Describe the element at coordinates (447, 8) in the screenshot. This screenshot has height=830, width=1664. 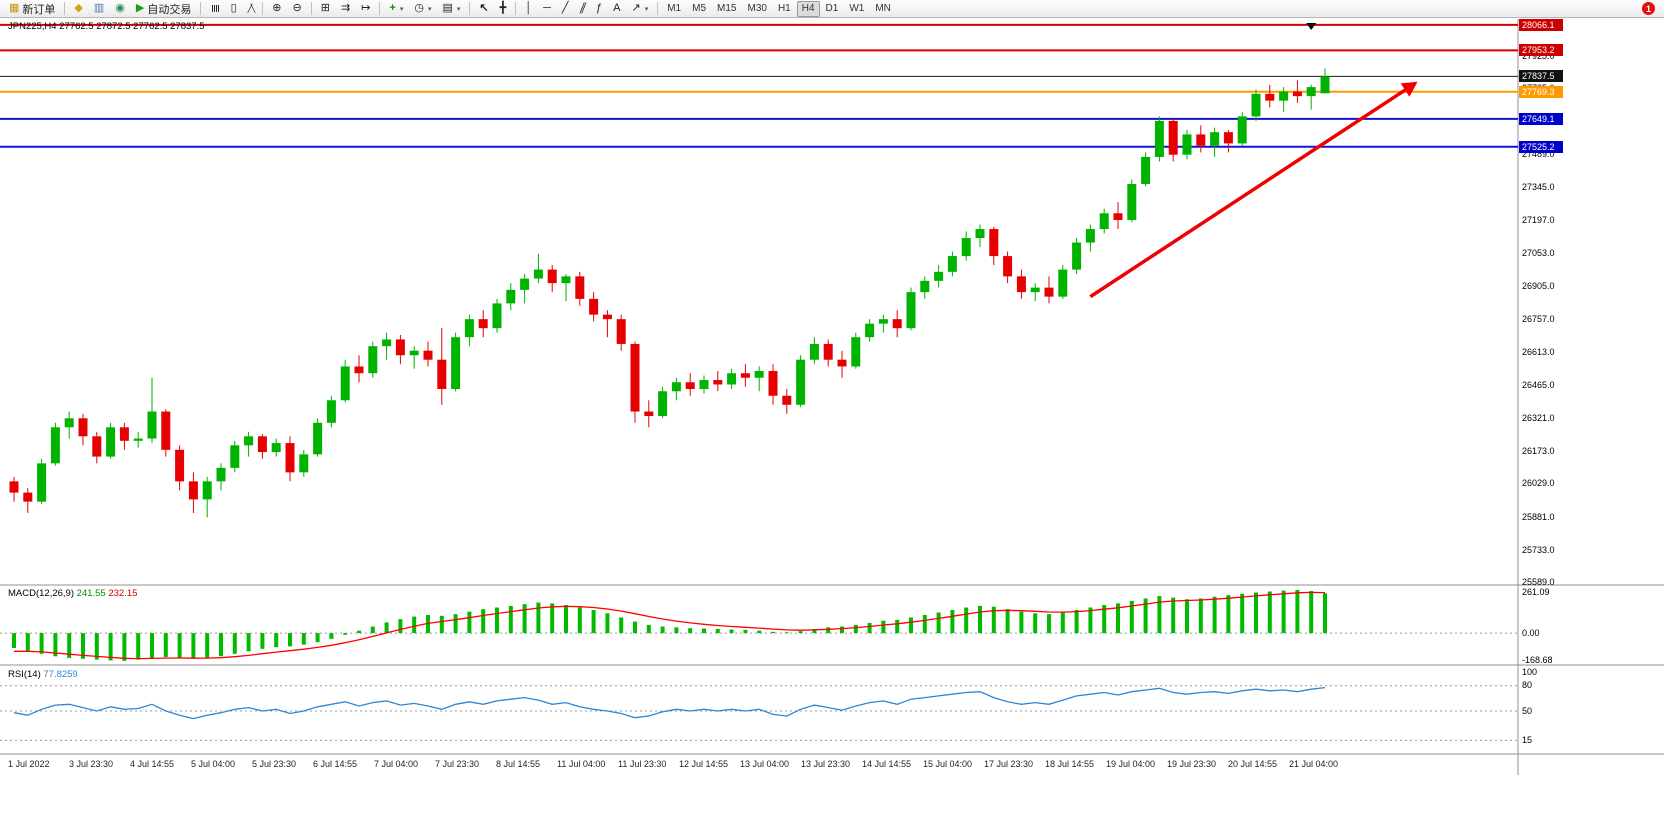
I see `templates-icon: ▤` at that location.